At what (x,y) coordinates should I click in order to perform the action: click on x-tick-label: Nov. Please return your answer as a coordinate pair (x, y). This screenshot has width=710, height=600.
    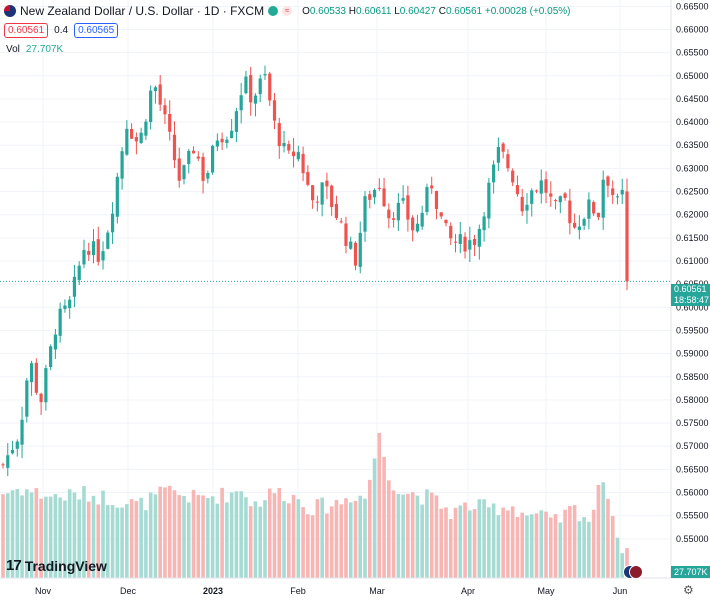
    Looking at the image, I should click on (43, 591).